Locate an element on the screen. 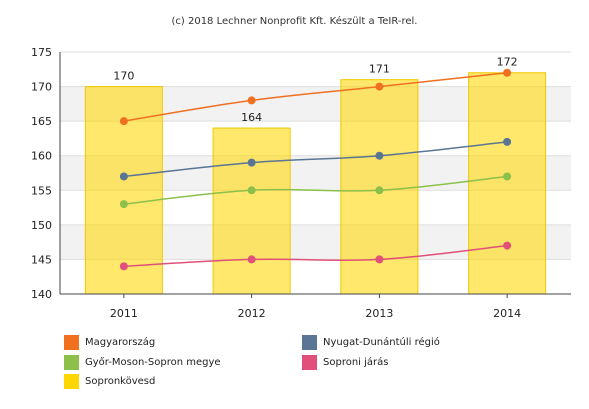 The image size is (589, 409). x-tick-label: 2012 is located at coordinates (252, 313).